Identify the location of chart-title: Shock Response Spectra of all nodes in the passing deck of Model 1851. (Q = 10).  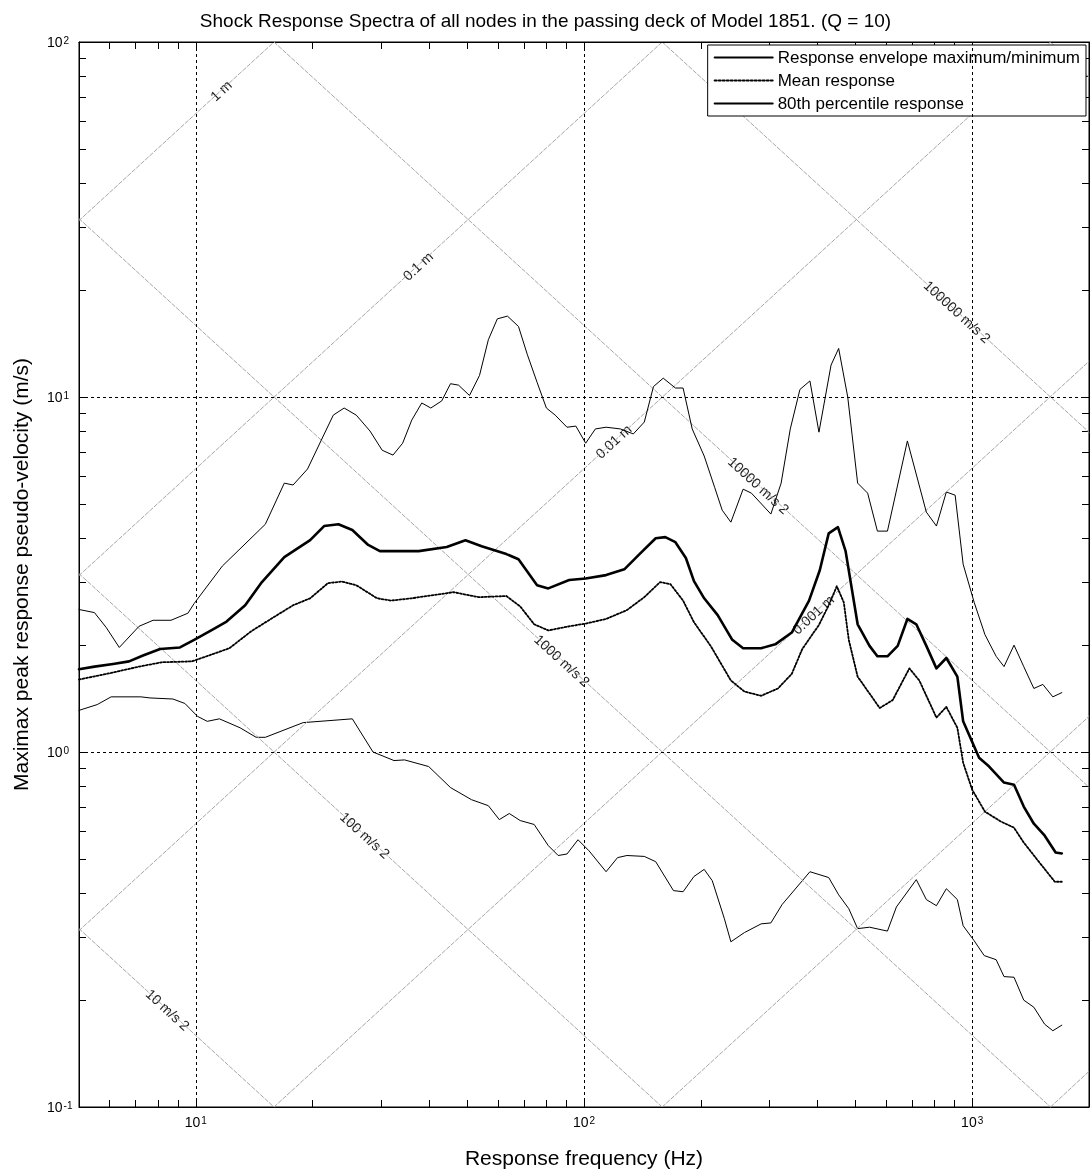
(545, 20).